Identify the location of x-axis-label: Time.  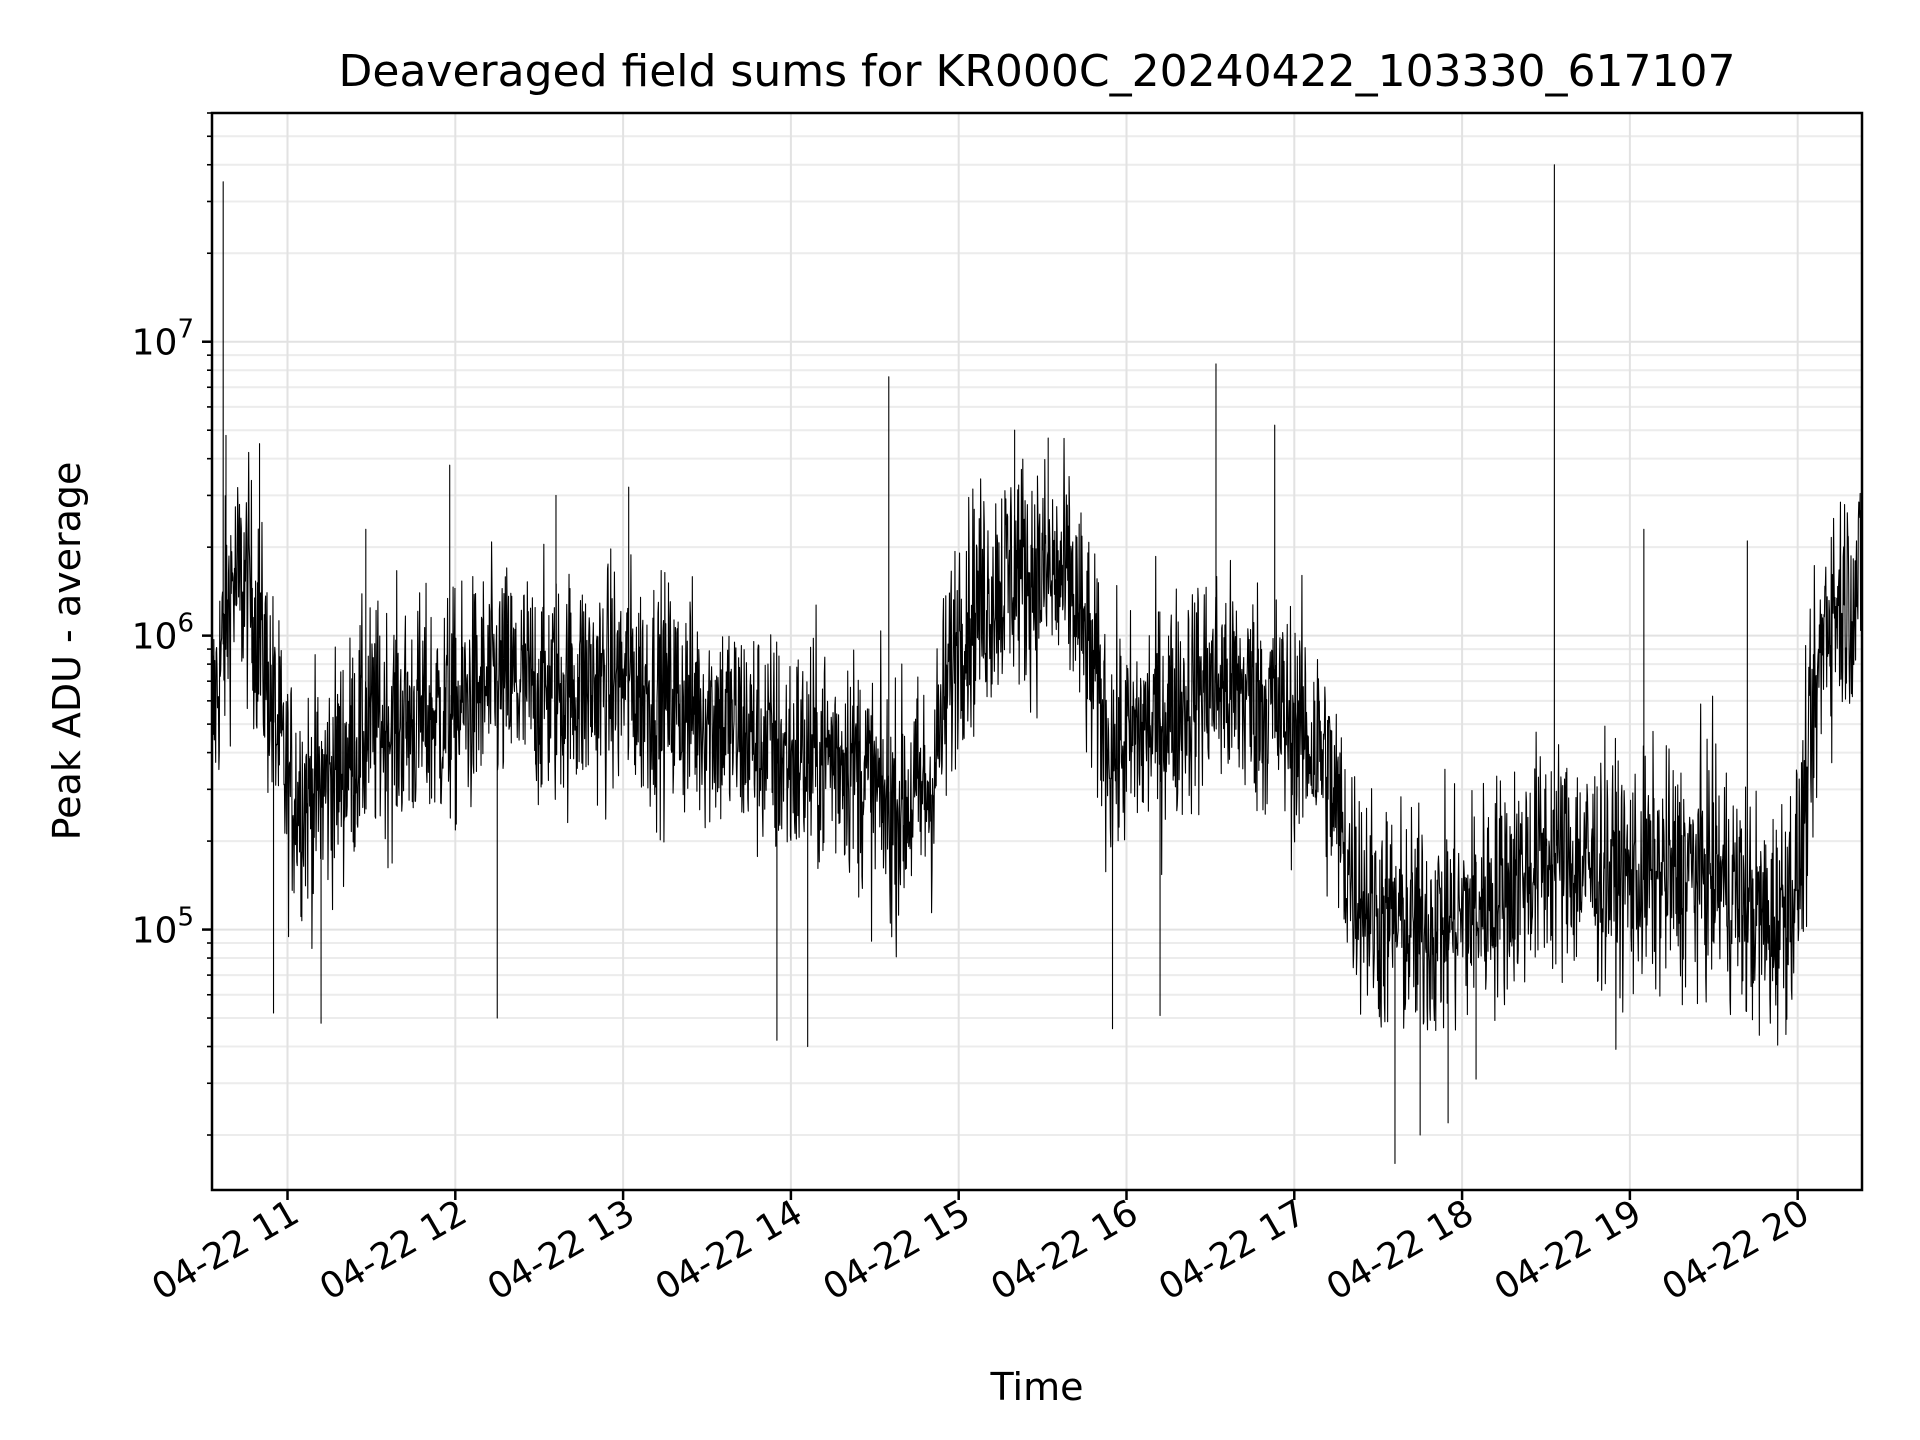
(1037, 1387).